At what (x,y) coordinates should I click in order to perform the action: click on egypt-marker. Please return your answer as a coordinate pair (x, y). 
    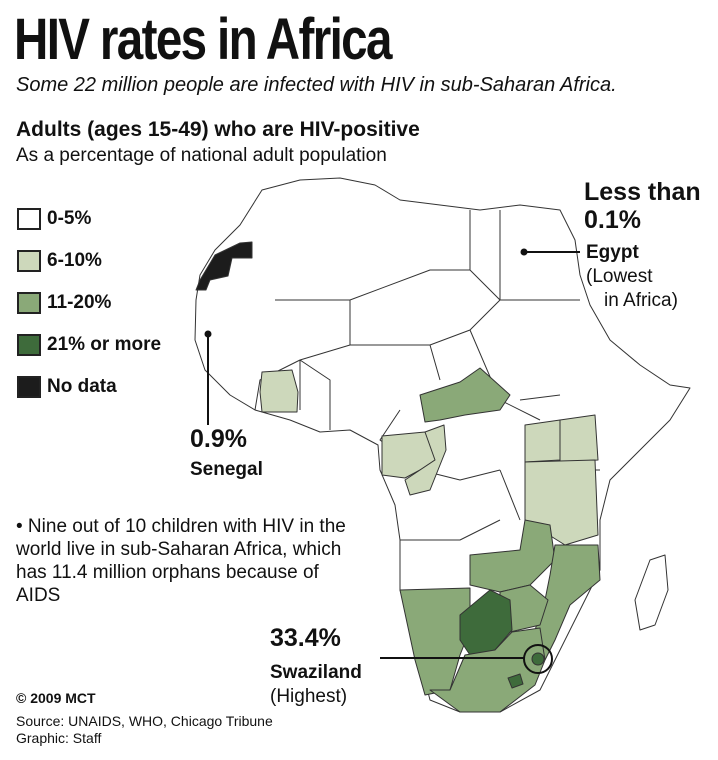
    Looking at the image, I should click on (524, 252).